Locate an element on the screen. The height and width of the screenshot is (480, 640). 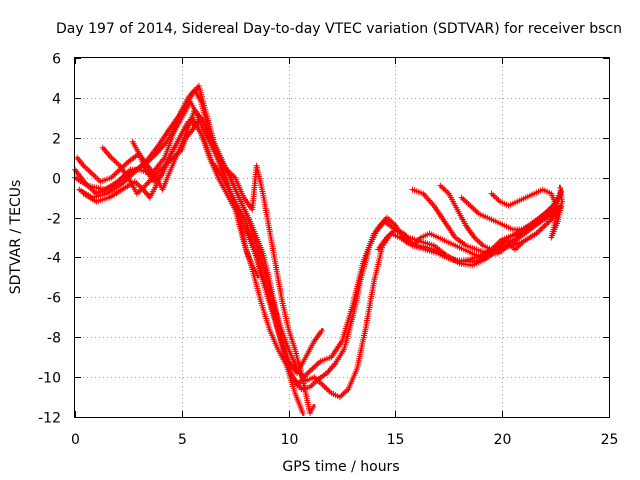
y-tick-label: -10 is located at coordinates (49, 379).